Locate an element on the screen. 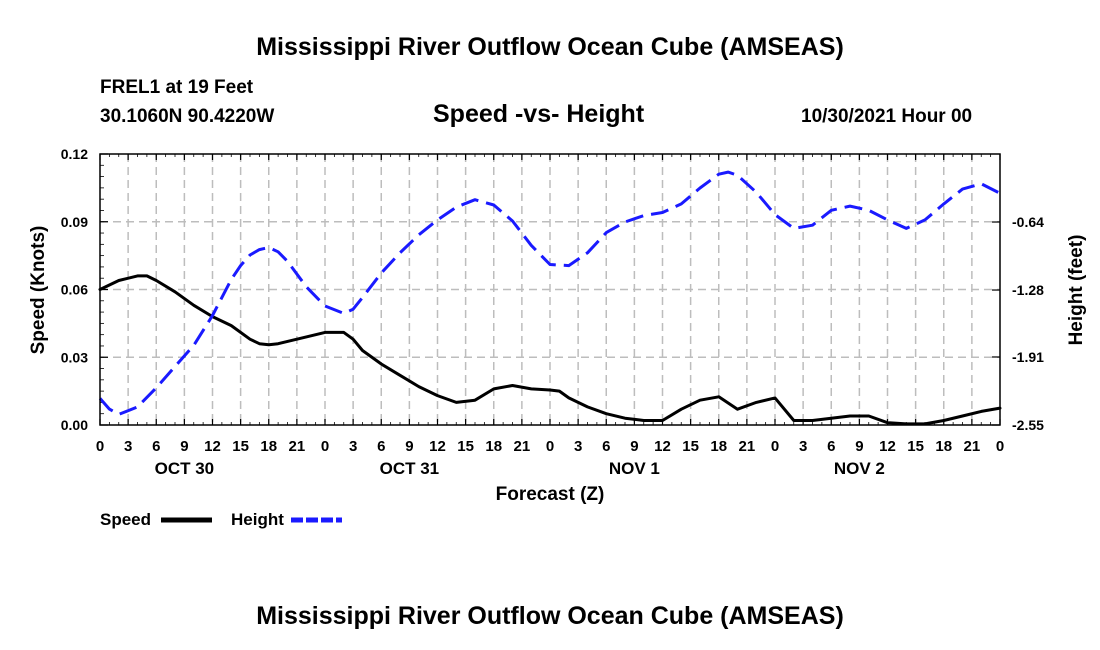 Image resolution: width=1100 pixels, height=650 pixels. y-tick-label: 0.03 is located at coordinates (74, 357).